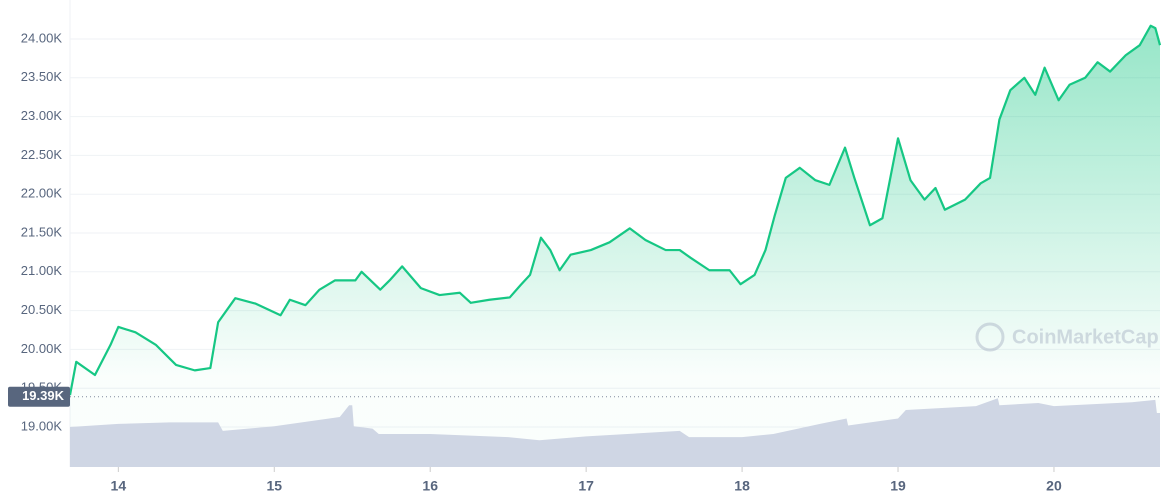 The height and width of the screenshot is (500, 1161). I want to click on watermark-text: CoinMarketCap, so click(1085, 337).